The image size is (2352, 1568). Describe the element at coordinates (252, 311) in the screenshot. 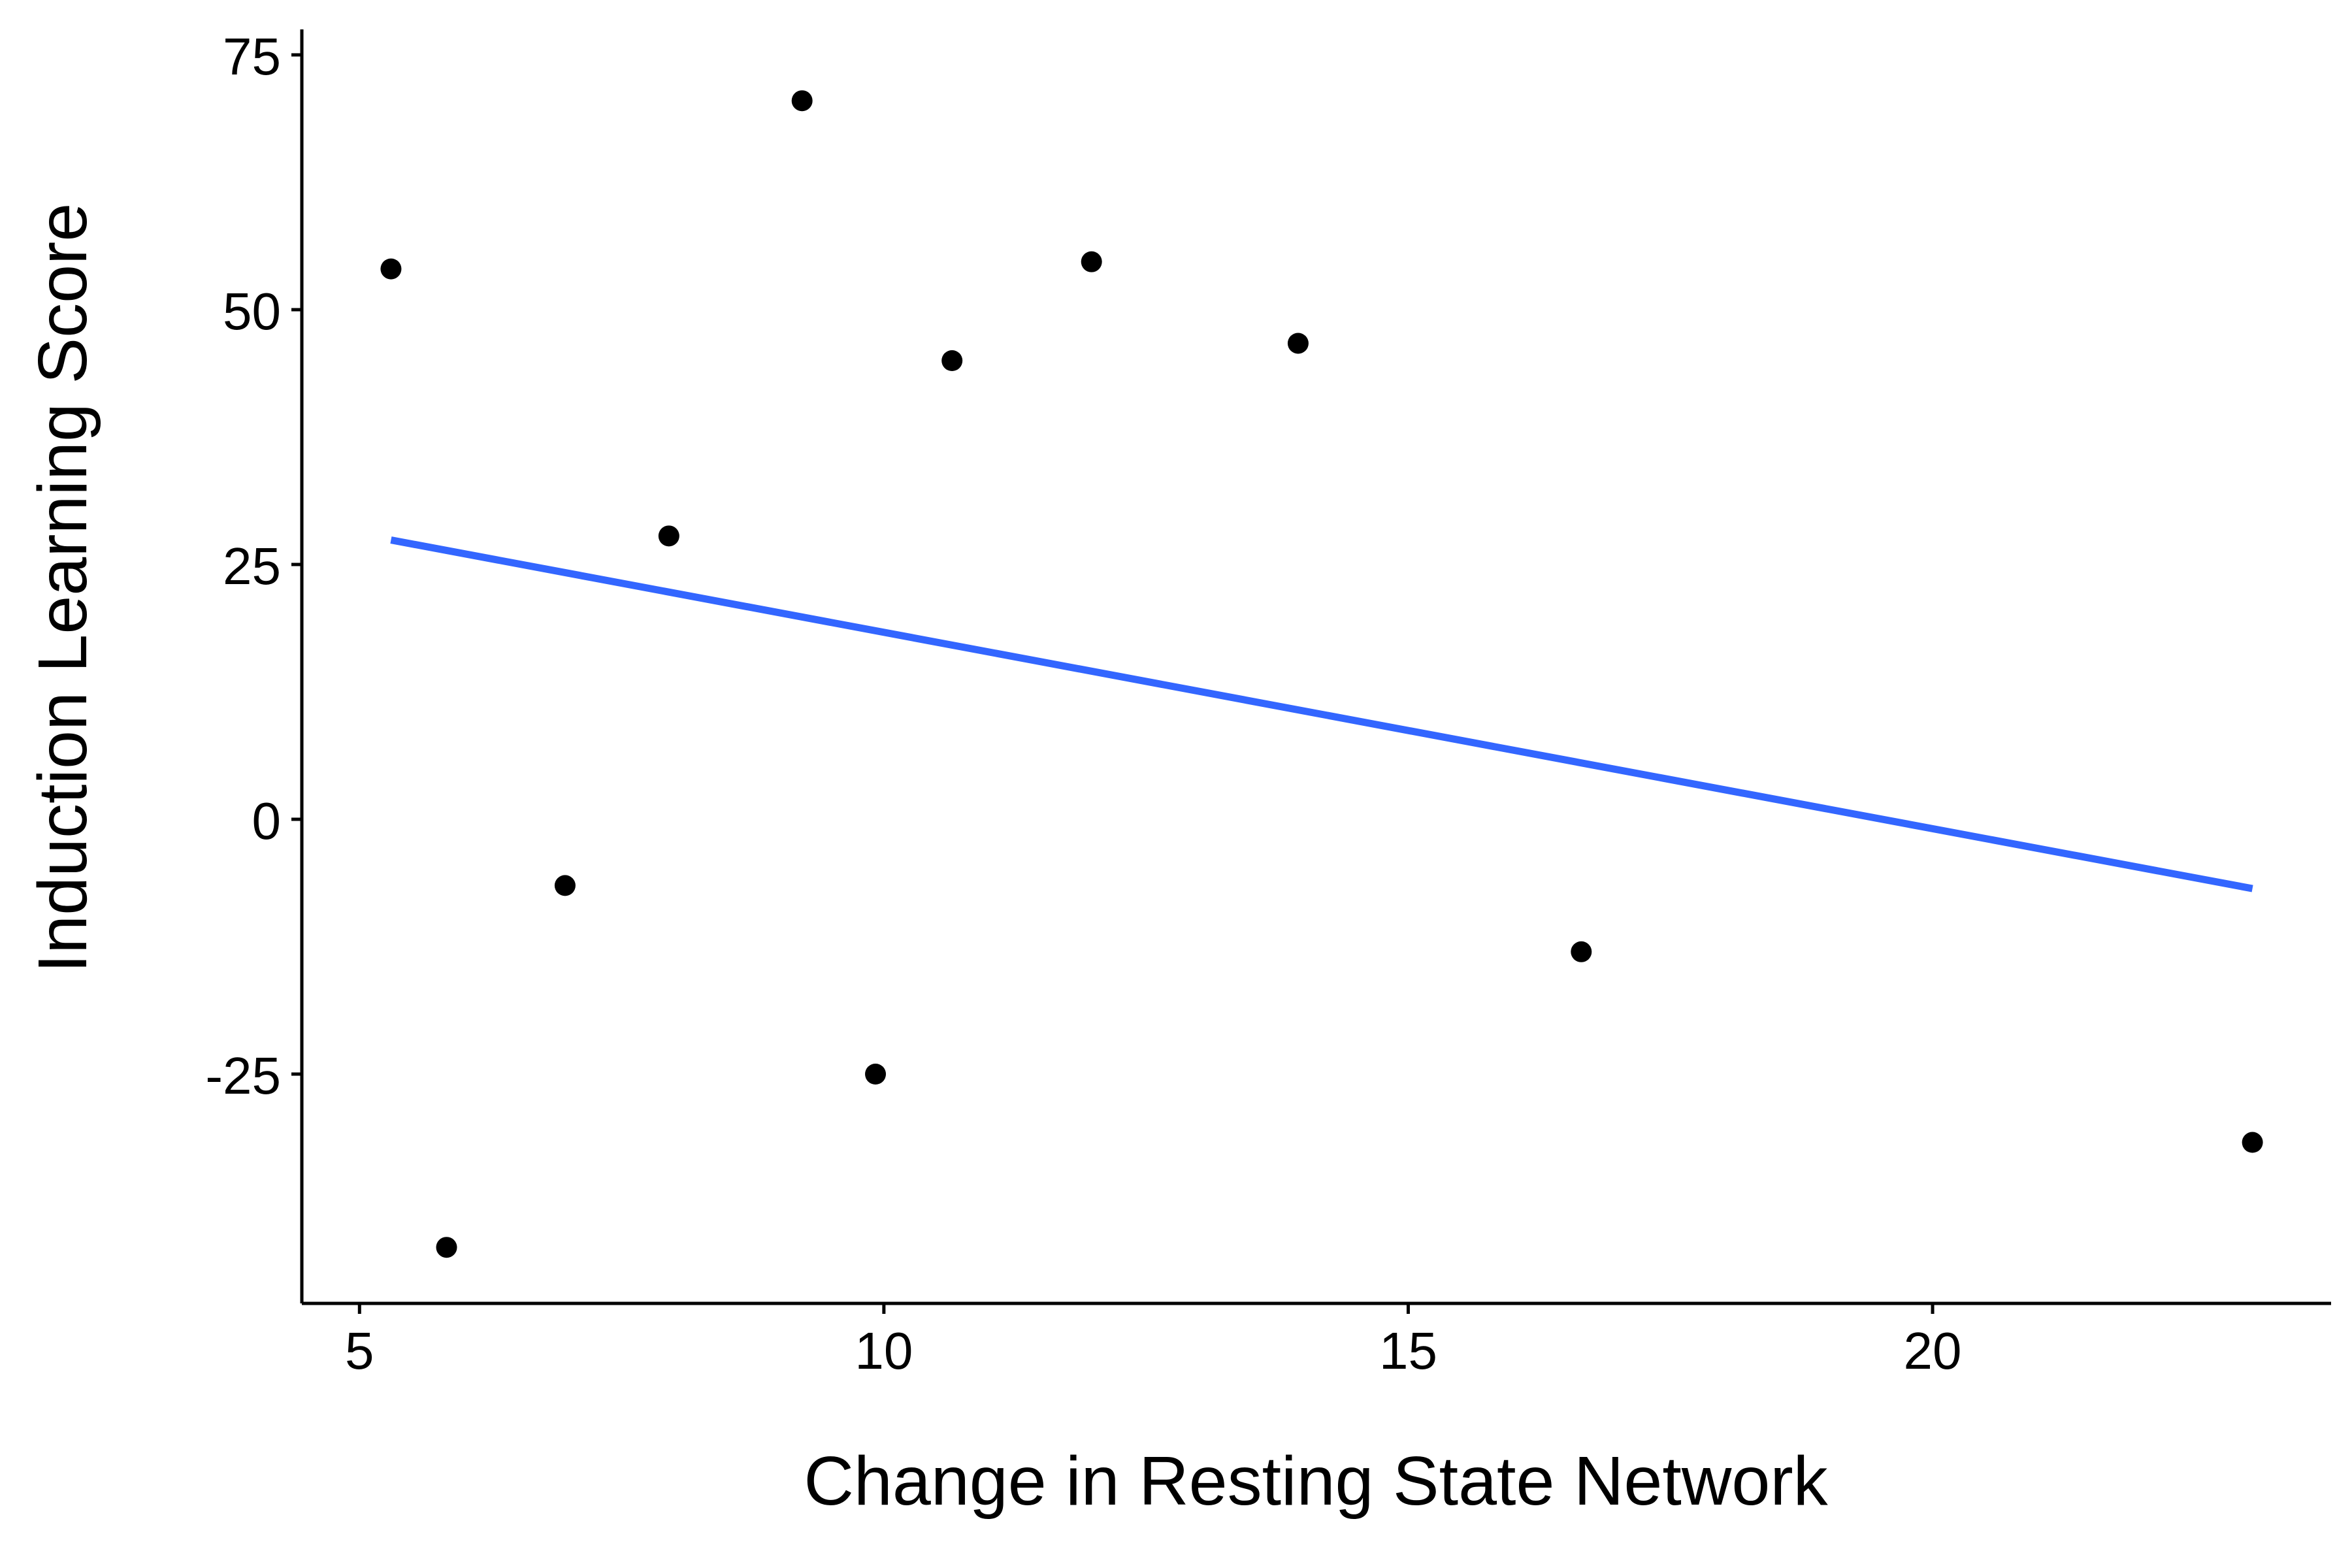

I see `y-tick-label: 50` at that location.